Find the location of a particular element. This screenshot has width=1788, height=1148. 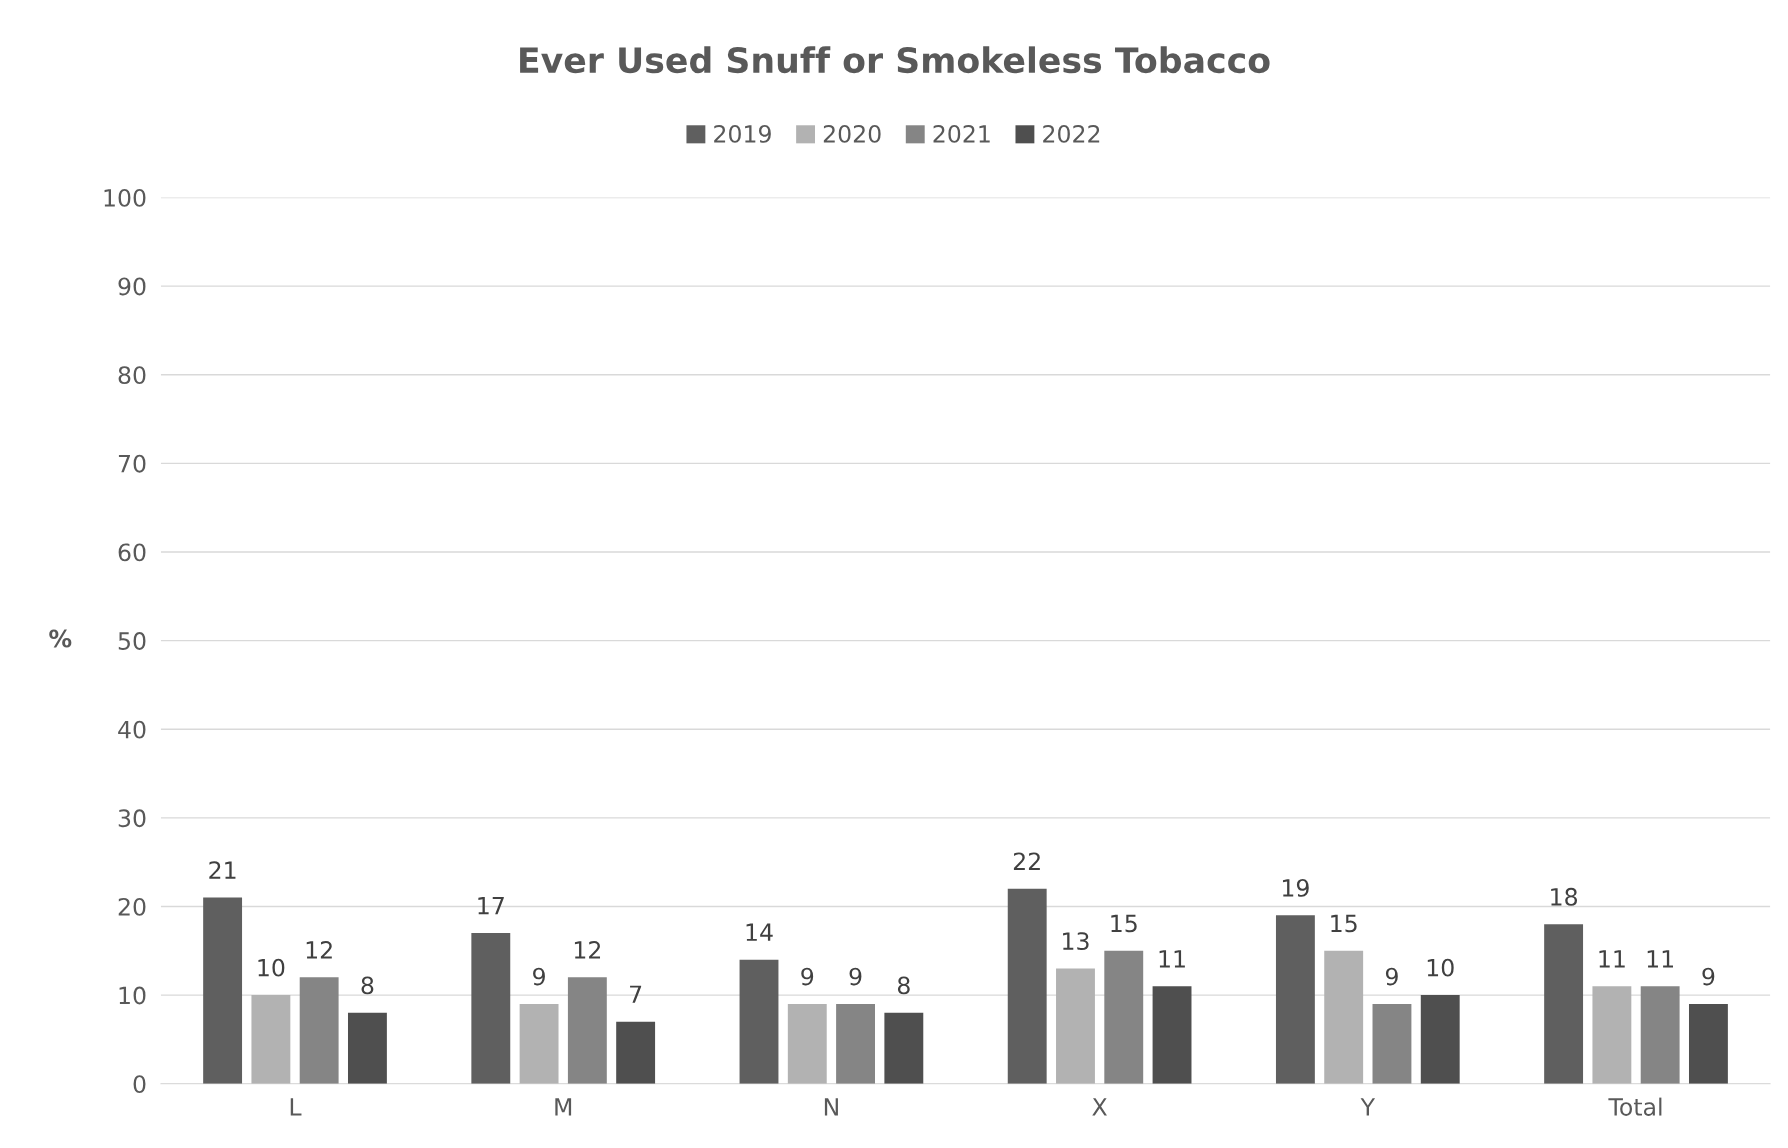

data-label: 18 is located at coordinates (1564, 896).